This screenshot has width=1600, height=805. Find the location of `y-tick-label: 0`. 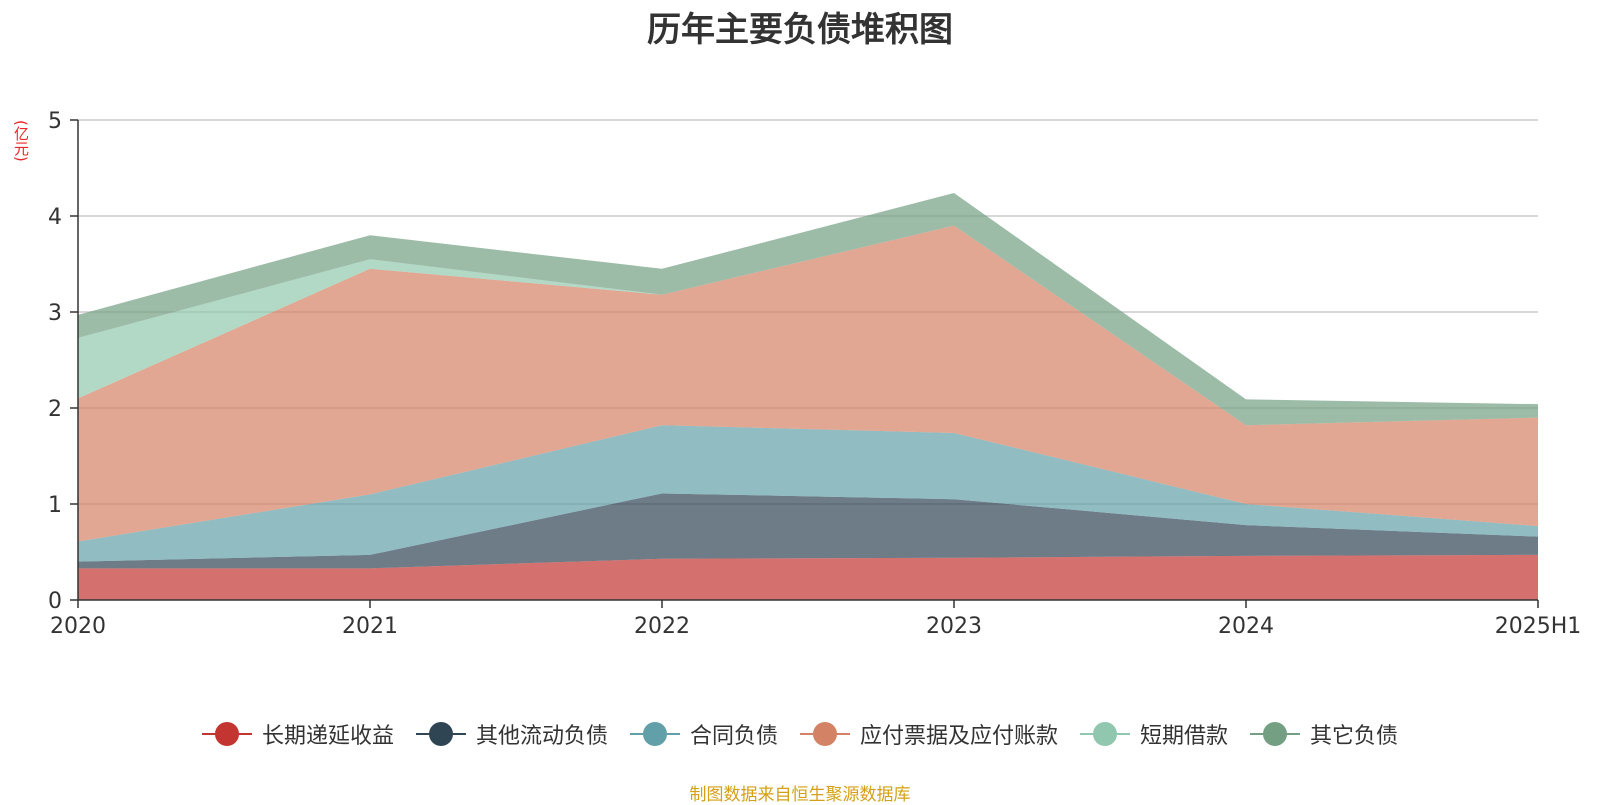

y-tick-label: 0 is located at coordinates (55, 601).